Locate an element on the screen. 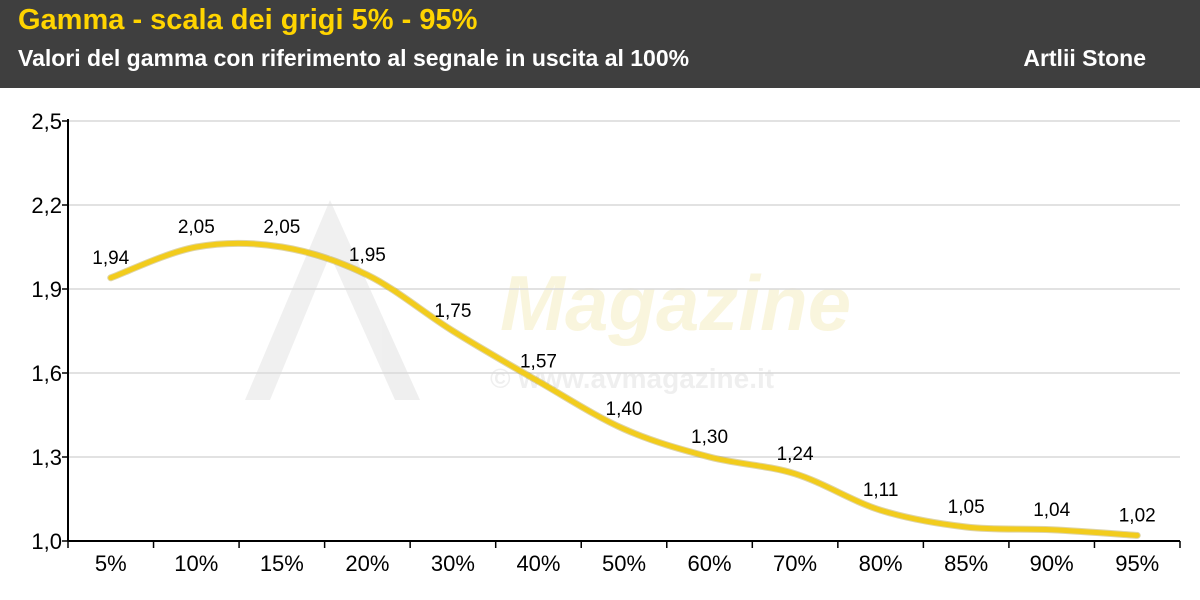 Image resolution: width=1200 pixels, height=600 pixels. x-tick-label: 85% is located at coordinates (966, 563).